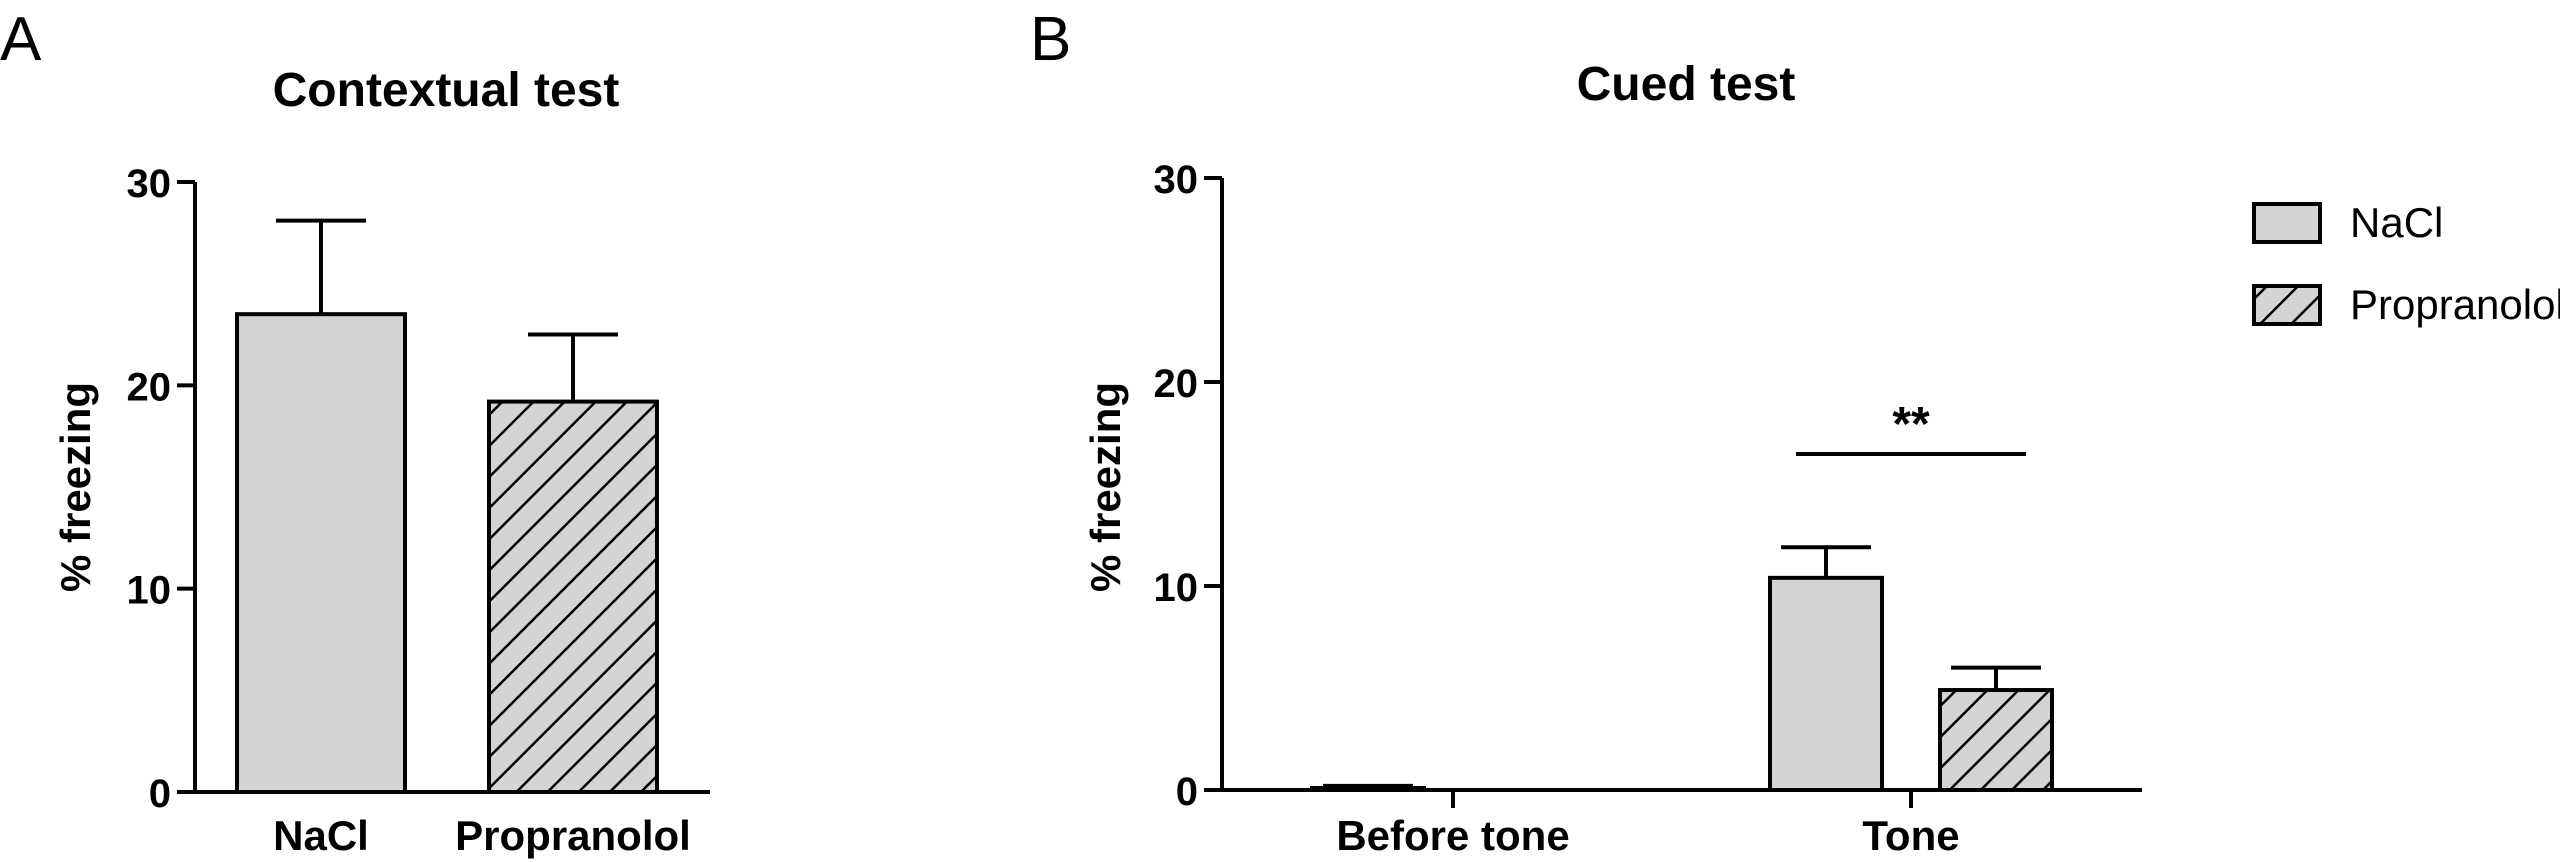 The height and width of the screenshot is (862, 2560). Describe the element at coordinates (1176, 180) in the screenshot. I see `panel-b-ytick-label: 30` at that location.